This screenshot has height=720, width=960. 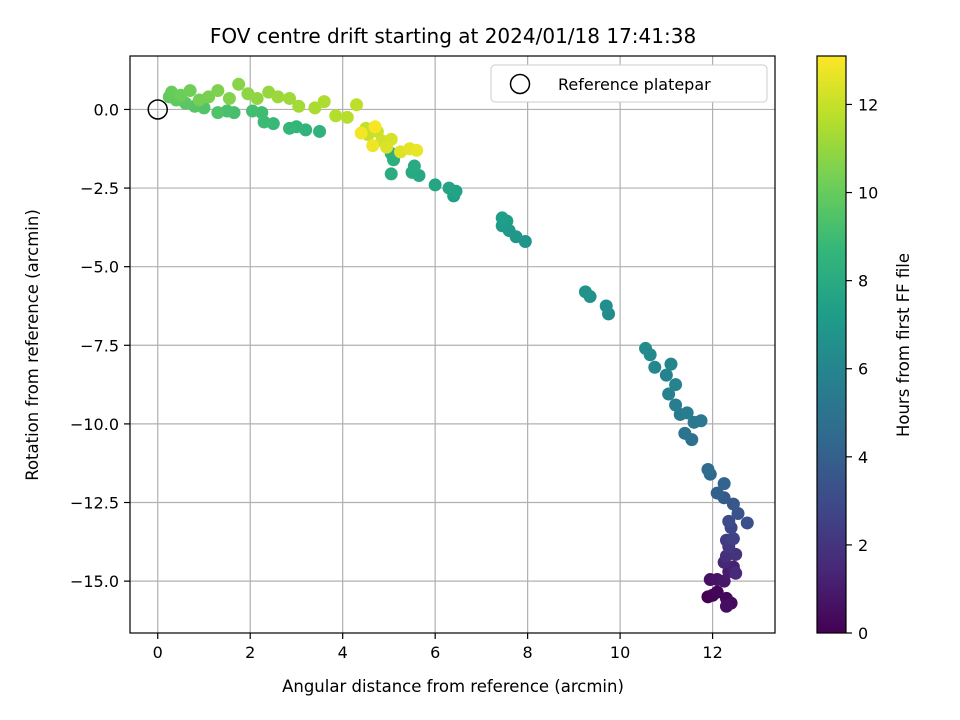 I want to click on legend-box, so click(x=629, y=83).